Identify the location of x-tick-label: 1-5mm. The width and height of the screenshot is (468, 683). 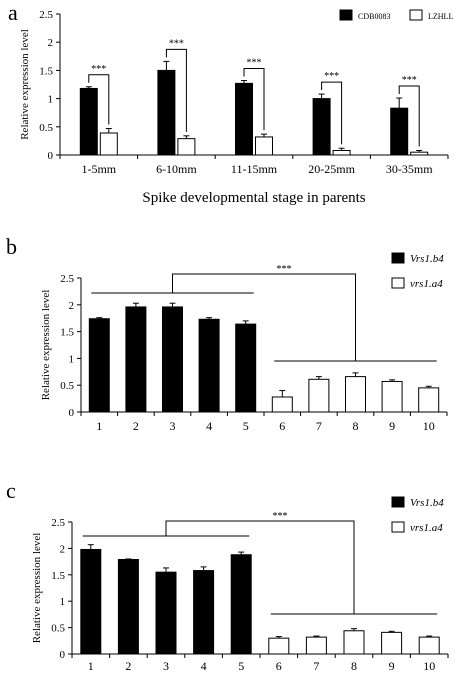
(98, 169).